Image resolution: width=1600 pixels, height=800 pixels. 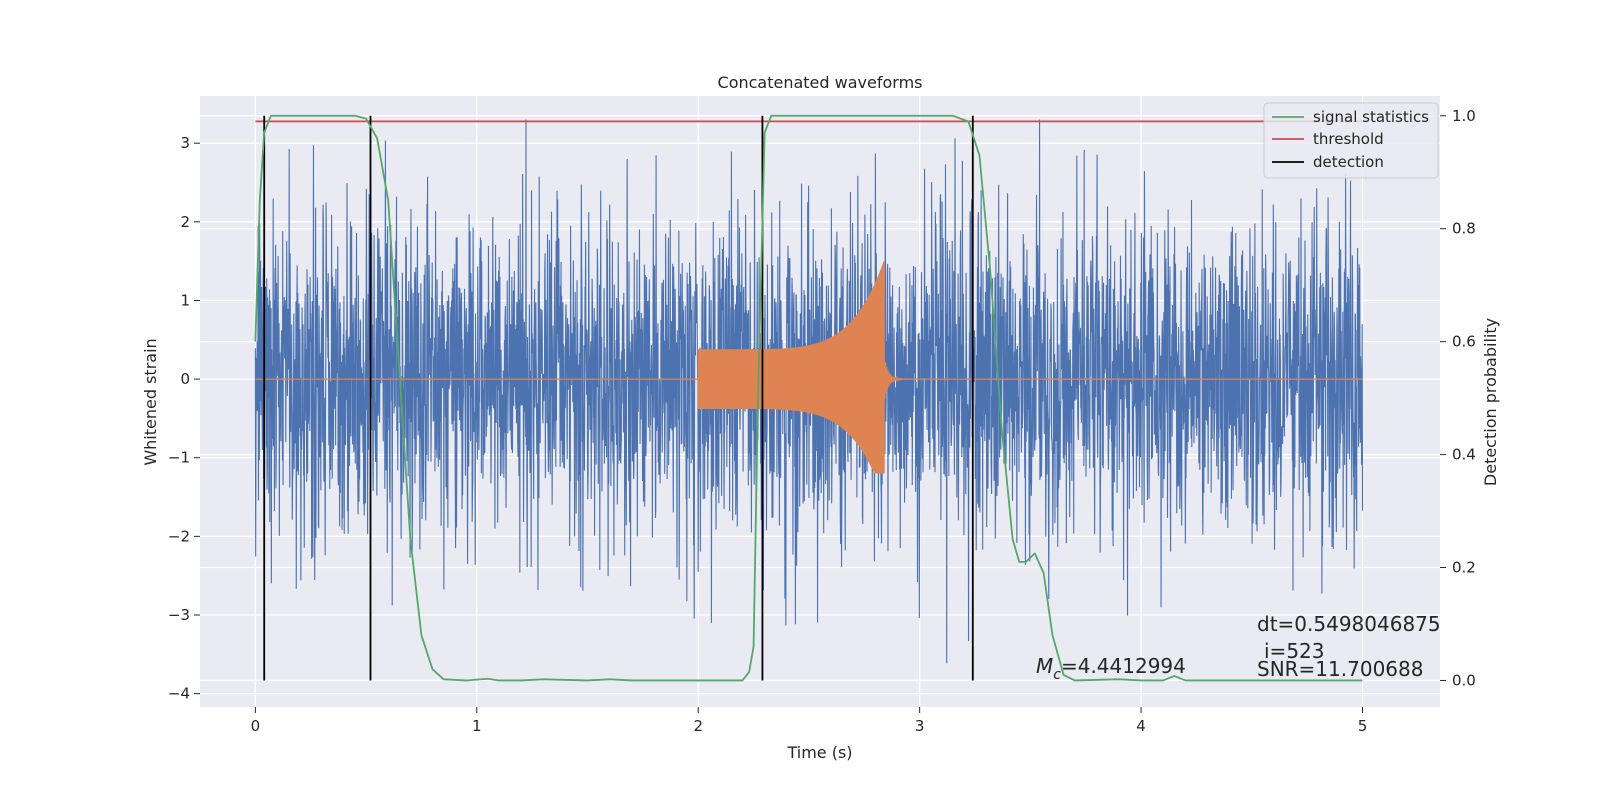 I want to click on legend-box, so click(x=1351, y=140).